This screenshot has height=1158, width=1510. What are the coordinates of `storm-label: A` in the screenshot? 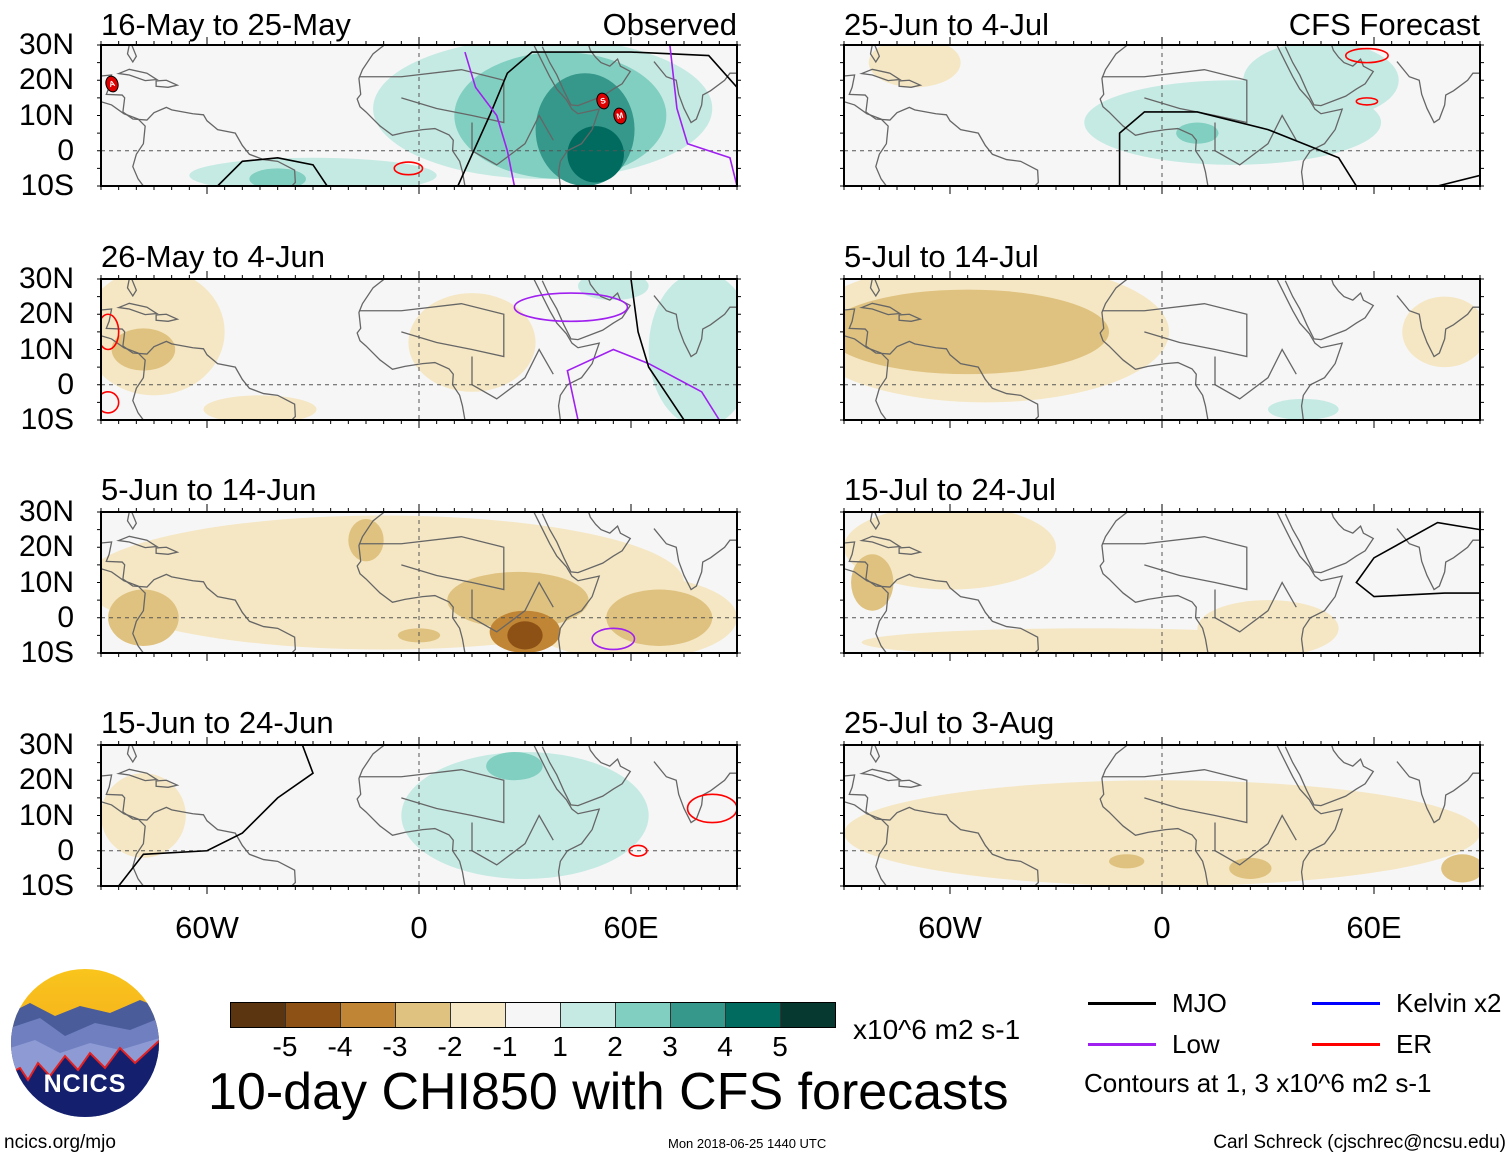 It's located at (111, 83).